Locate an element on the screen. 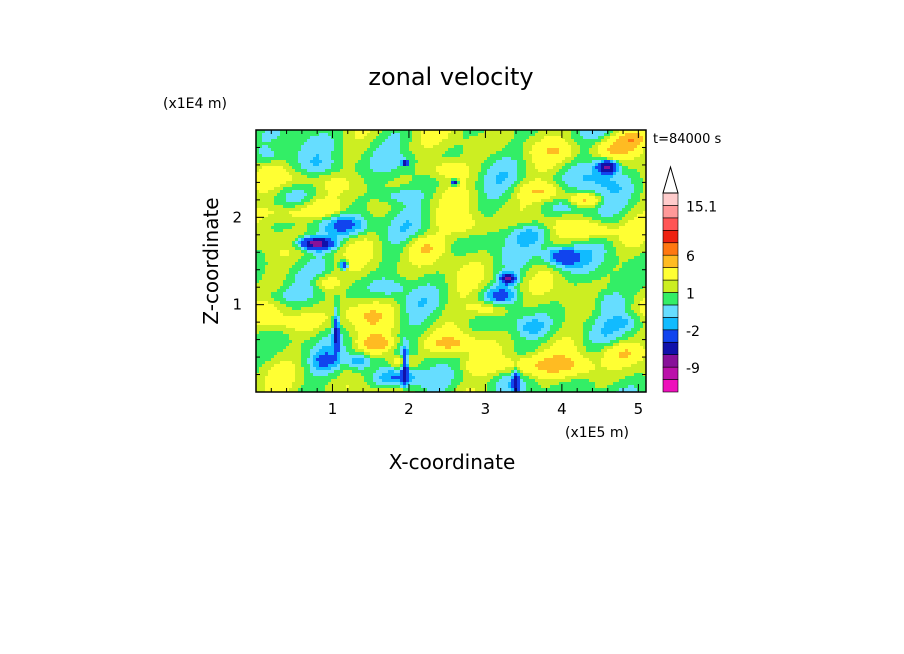 Image resolution: width=904 pixels, height=654 pixels. x-tick-label: 4 is located at coordinates (562, 409).